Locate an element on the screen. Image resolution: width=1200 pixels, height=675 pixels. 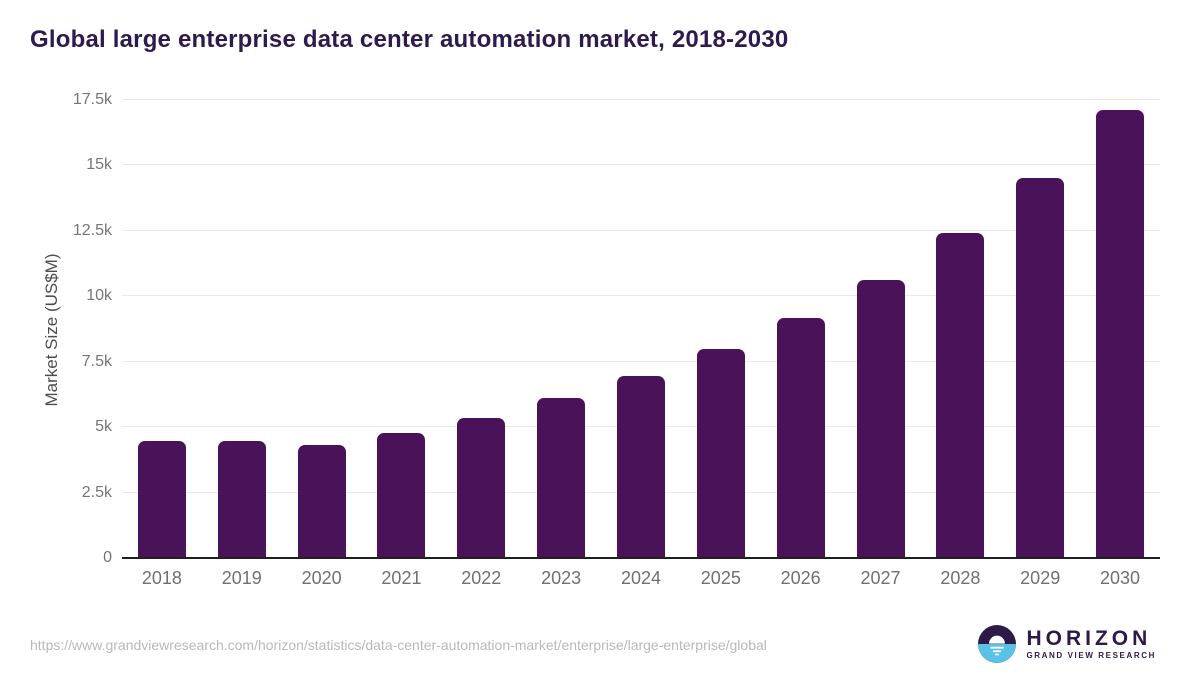
y-tick-12.5k: 12.5k is located at coordinates (92, 230).